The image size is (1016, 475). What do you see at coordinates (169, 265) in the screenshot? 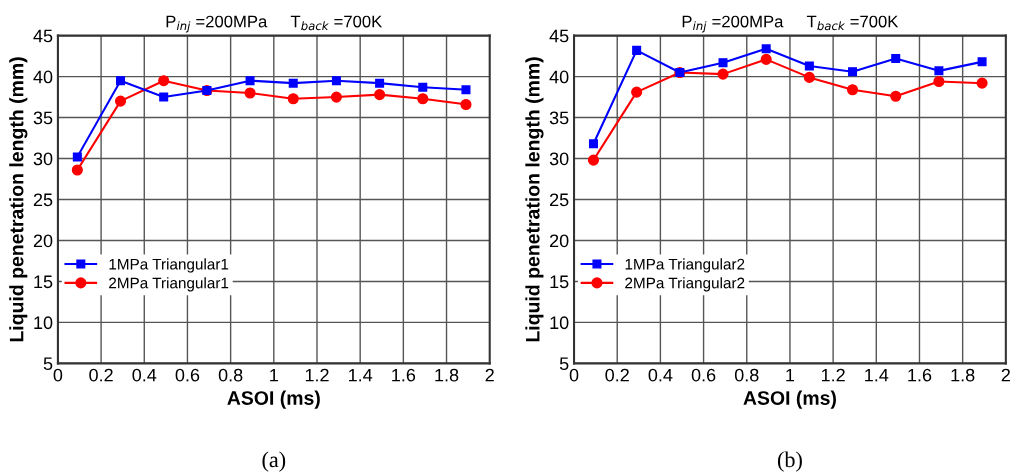
I see `legend-label: 1MPa Triangular1` at bounding box center [169, 265].